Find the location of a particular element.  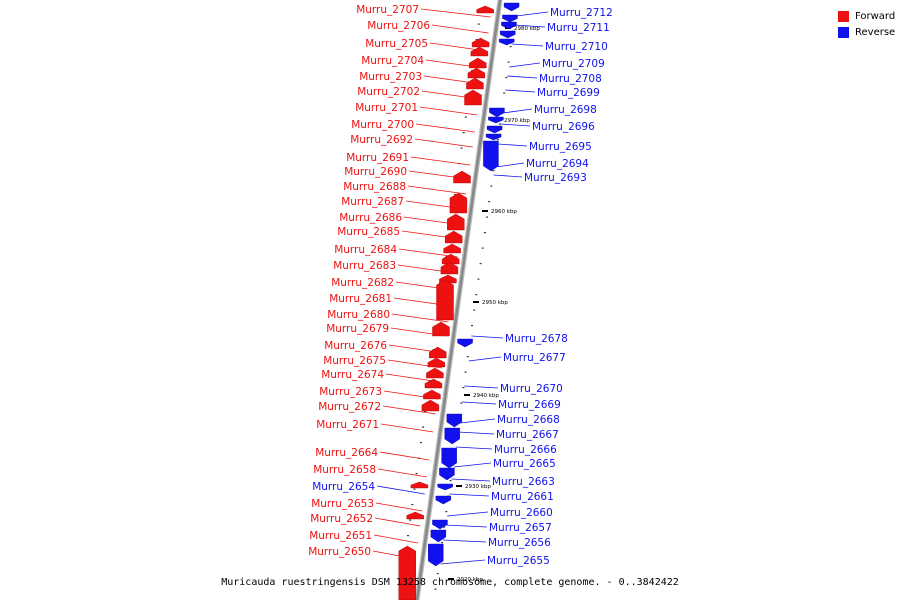

gene-label: Murru_2711 is located at coordinates (578, 28).